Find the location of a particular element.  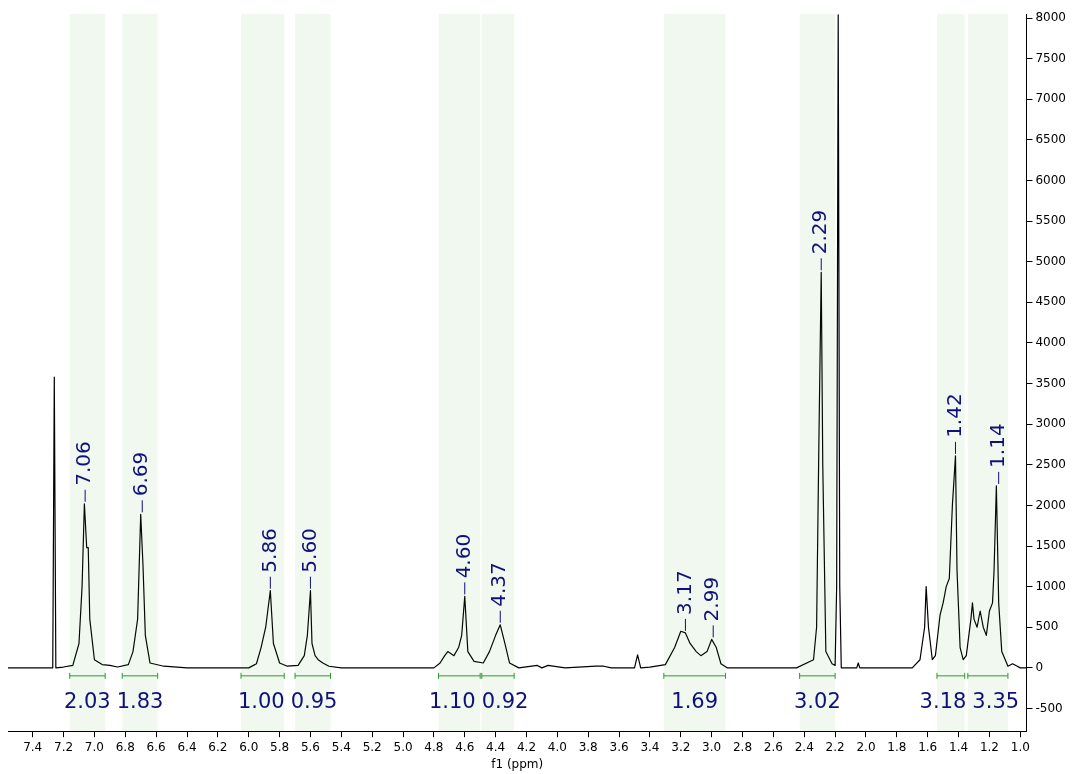

x-tick-label: 2.4 is located at coordinates (804, 746).